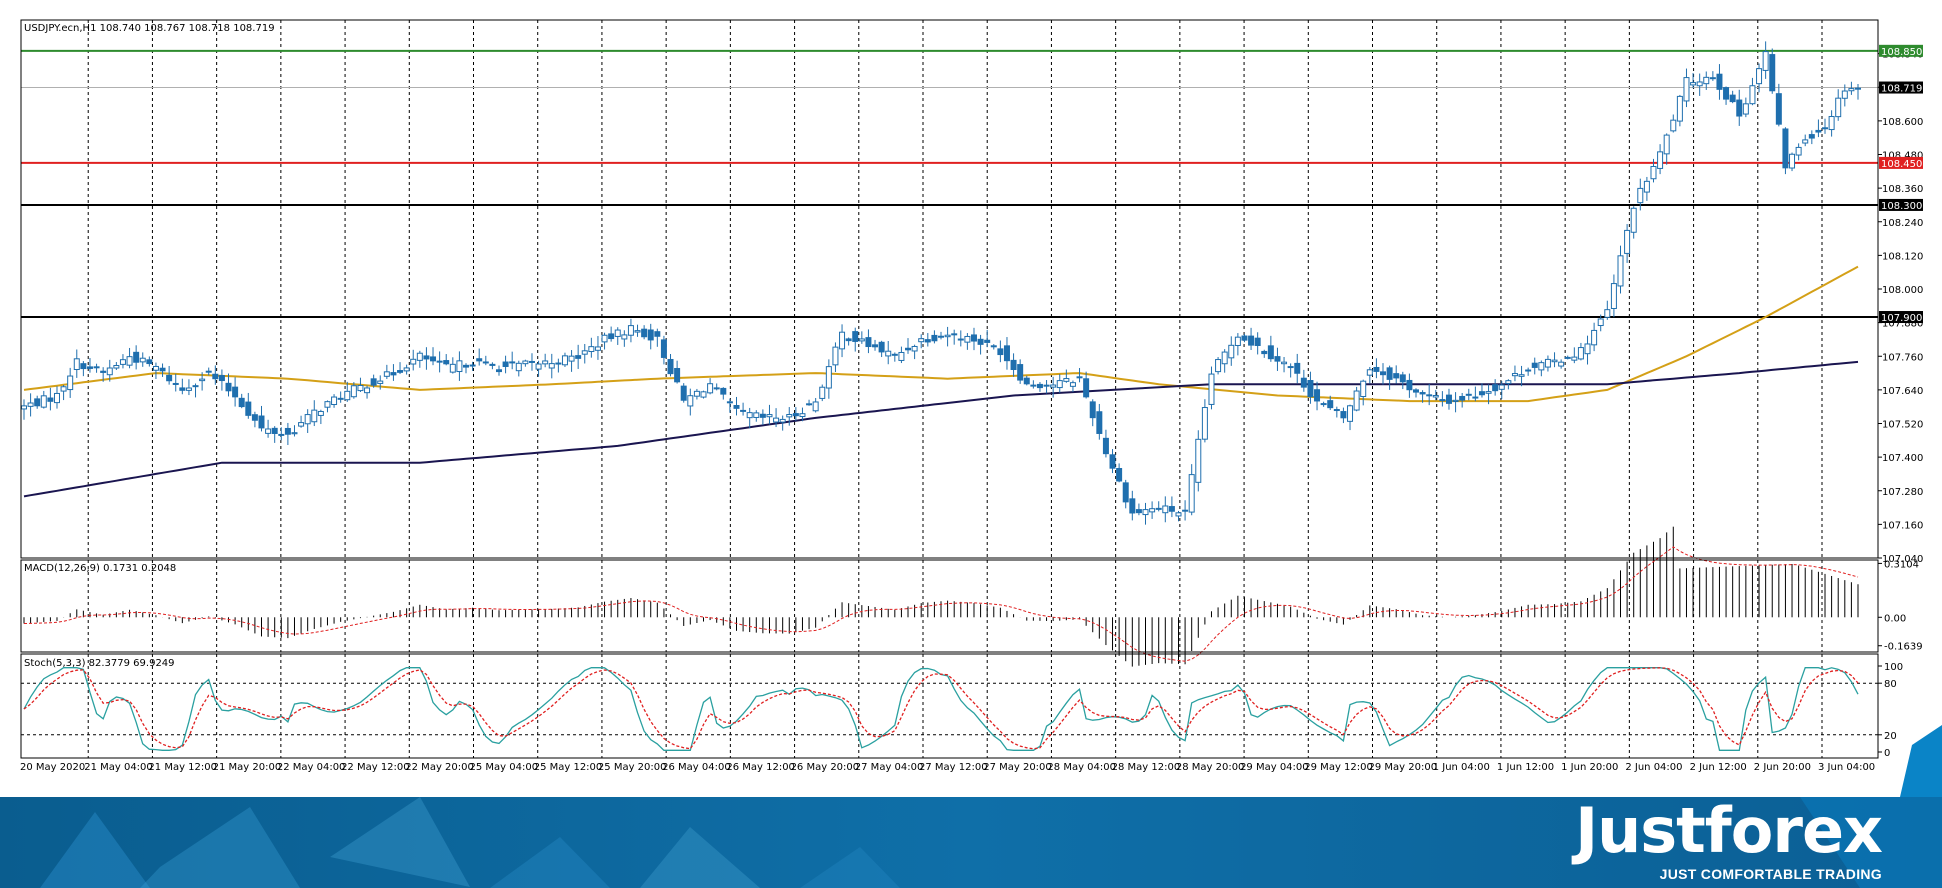 This screenshot has width=1942, height=888. What do you see at coordinates (1782, 767) in the screenshot?
I see `time-tick-label: 2 Jun 20:00` at bounding box center [1782, 767].